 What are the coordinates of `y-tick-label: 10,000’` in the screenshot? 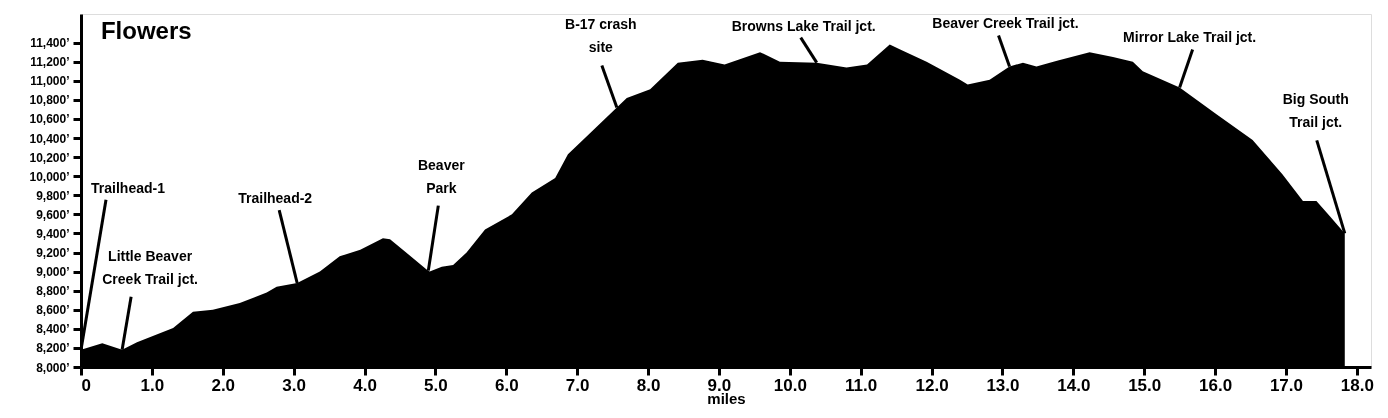 It's located at (49, 176).